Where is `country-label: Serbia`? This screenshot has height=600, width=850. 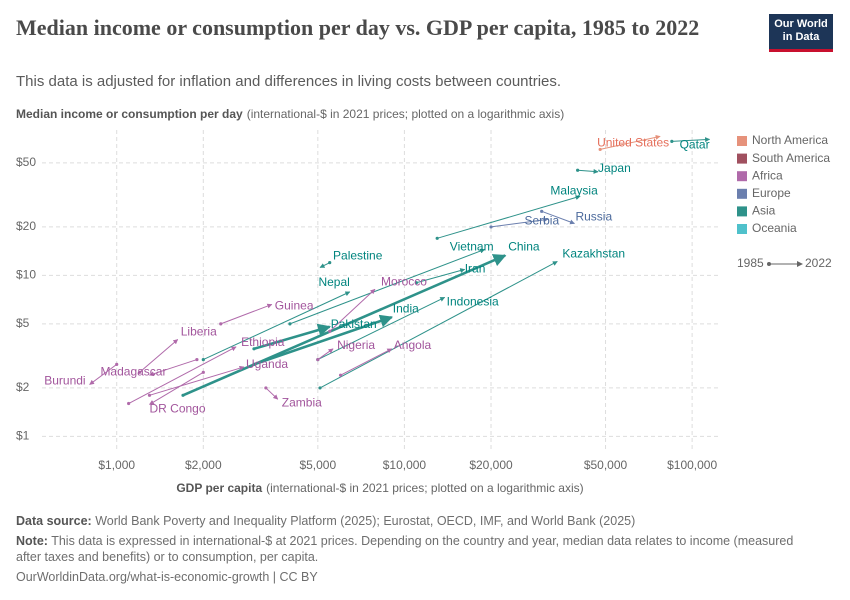
country-label: Serbia is located at coordinates (541, 220).